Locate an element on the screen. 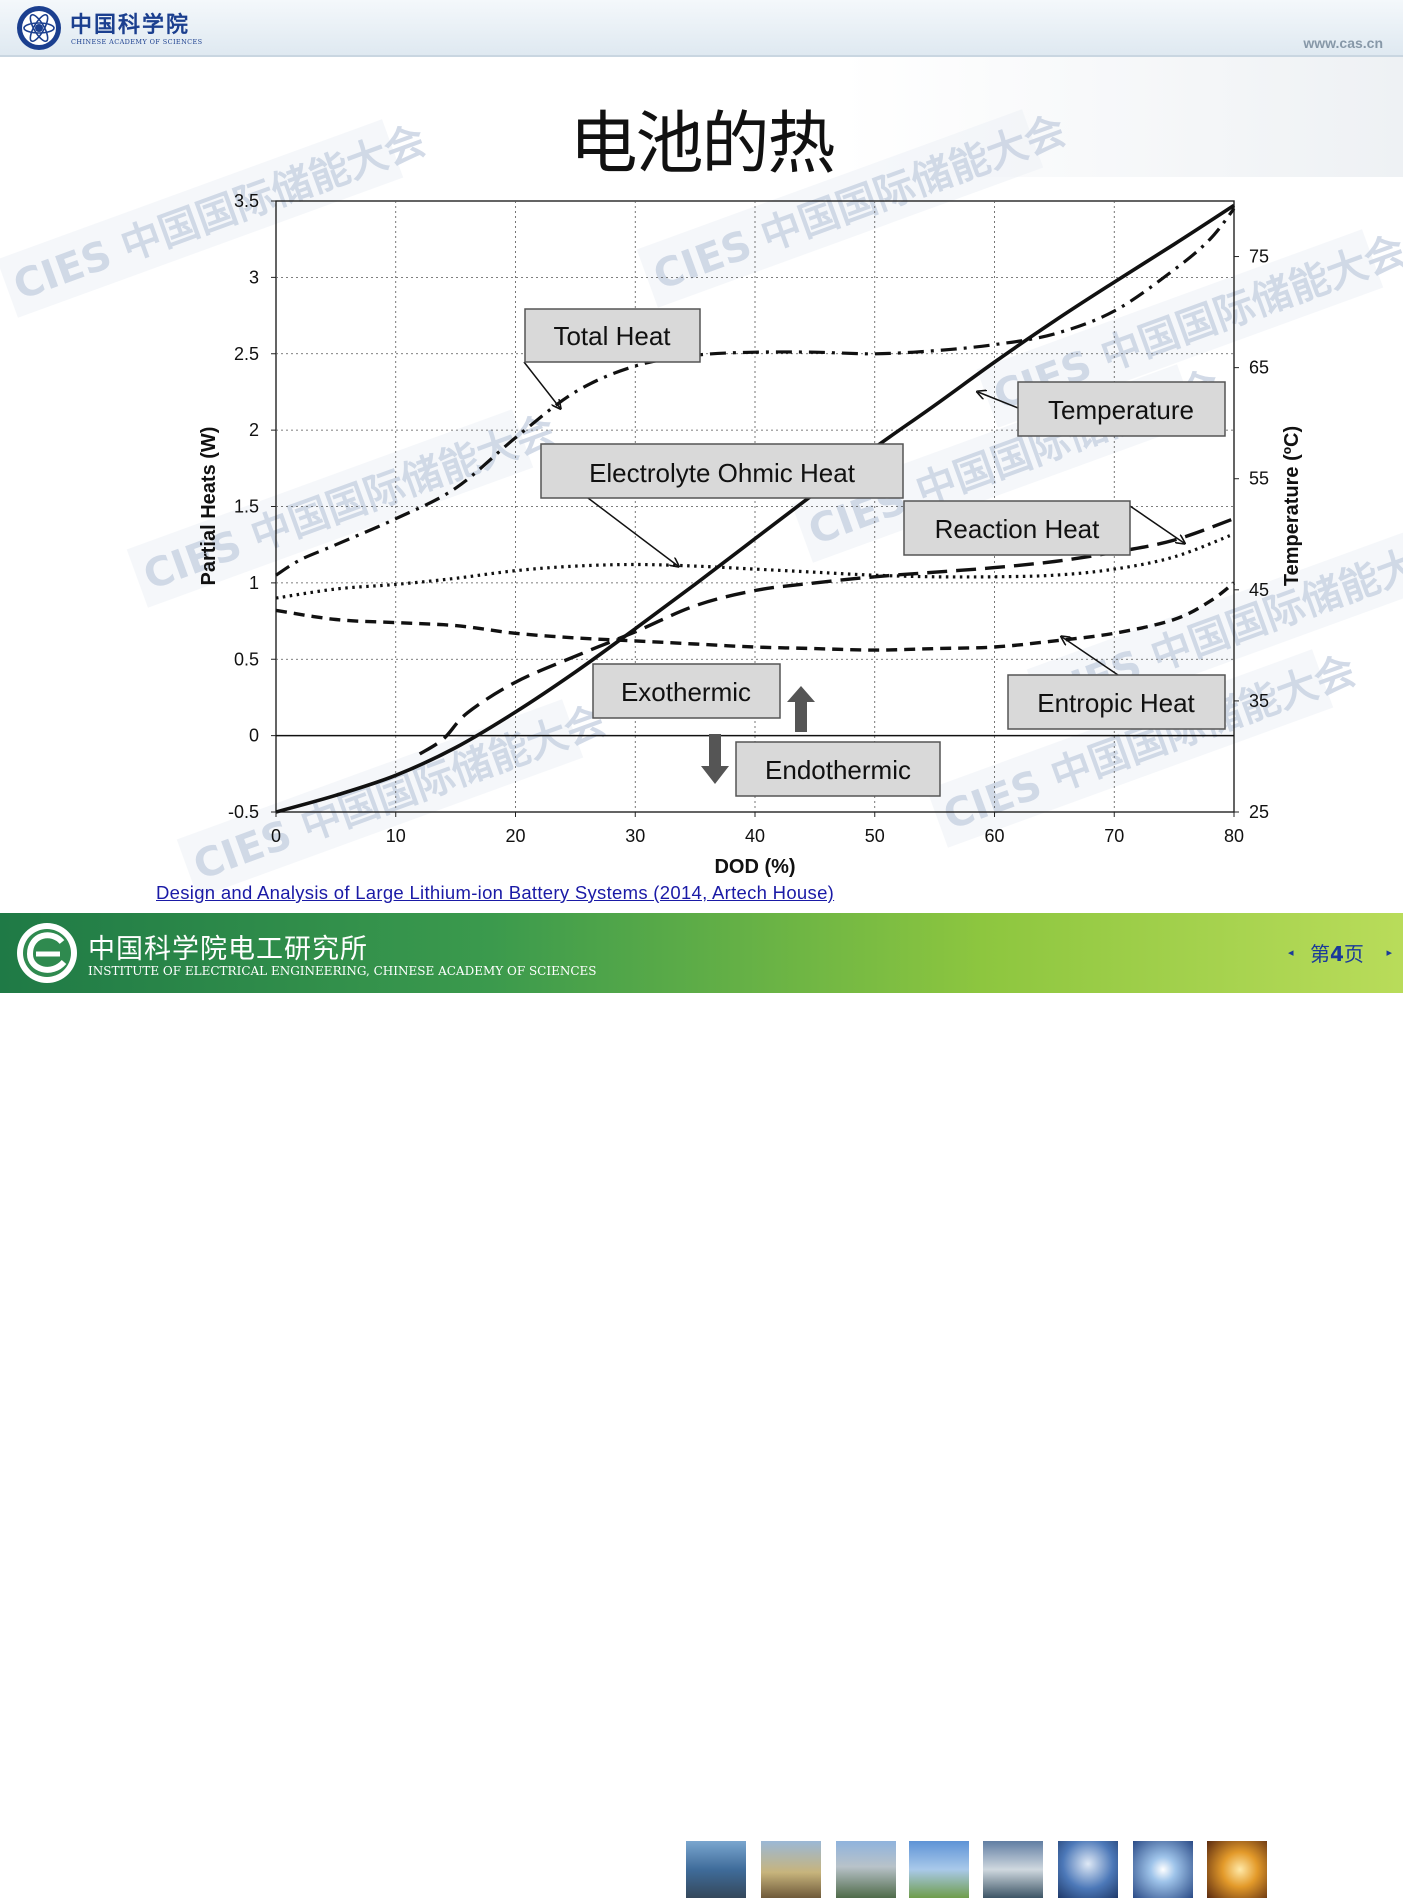 This screenshot has height=1899, width=1403. next-page-icon: ▸ is located at coordinates (1389, 953).